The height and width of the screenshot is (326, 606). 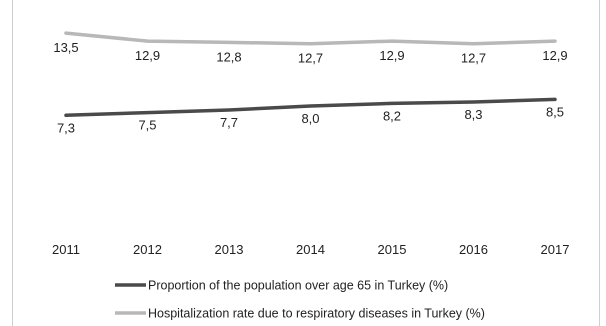 I want to click on x-tick-label: 2015, so click(x=392, y=249).